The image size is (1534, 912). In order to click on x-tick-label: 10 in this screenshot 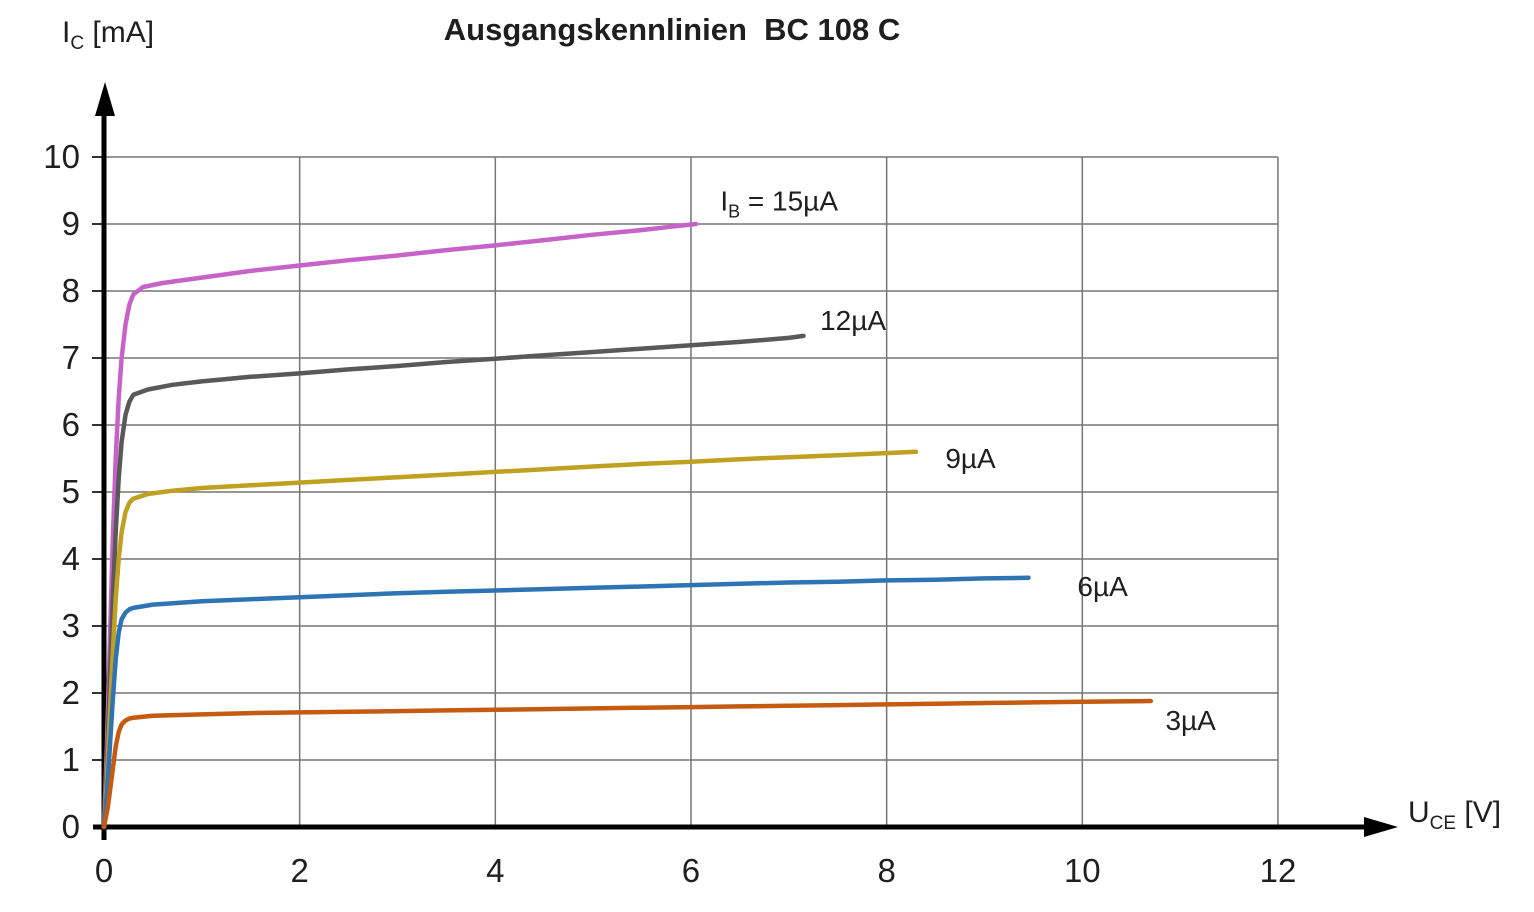, I will do `click(1082, 870)`.